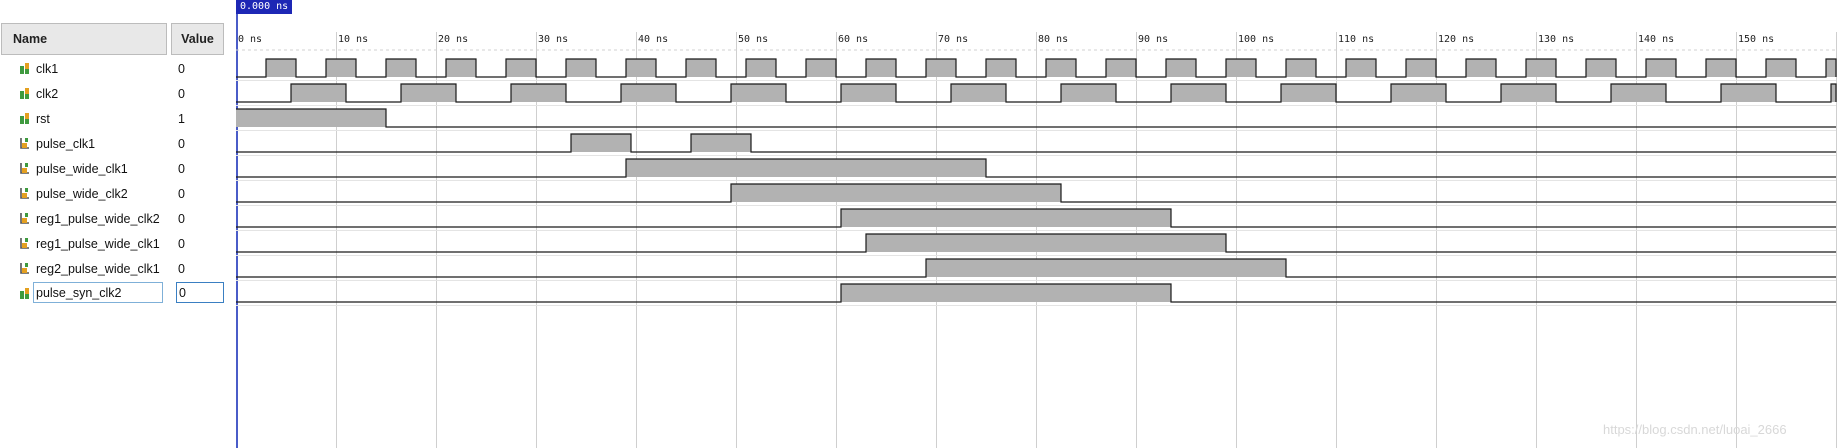 This screenshot has height=448, width=1838. I want to click on name-column-header: Name, so click(84, 39).